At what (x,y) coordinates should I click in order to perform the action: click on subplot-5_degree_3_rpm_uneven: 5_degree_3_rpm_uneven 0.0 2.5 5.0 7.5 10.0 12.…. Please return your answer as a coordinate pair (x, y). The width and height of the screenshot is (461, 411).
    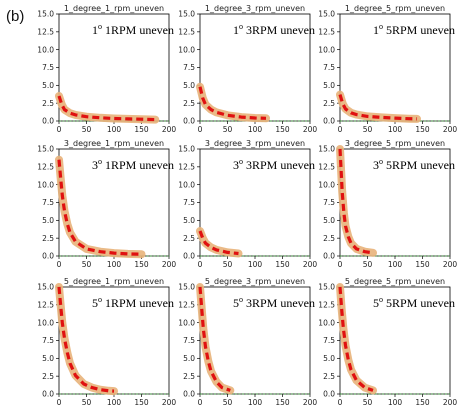
    Looking at the image, I should click on (247, 342).